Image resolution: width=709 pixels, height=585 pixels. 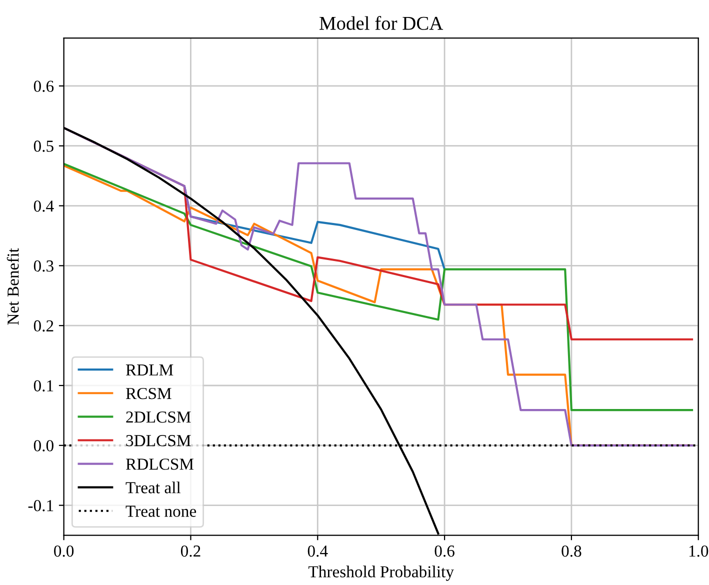 I want to click on legend-label: RDLM, so click(x=150, y=370).